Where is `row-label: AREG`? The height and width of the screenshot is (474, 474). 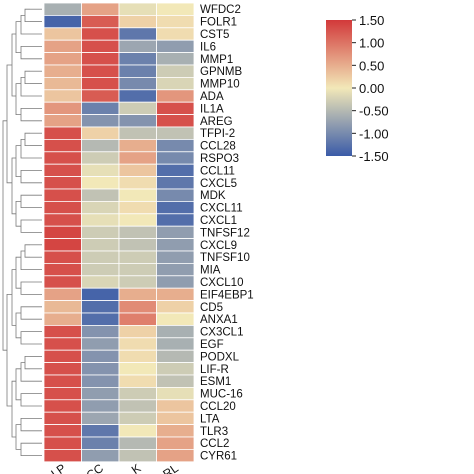 row-label: AREG is located at coordinates (216, 122).